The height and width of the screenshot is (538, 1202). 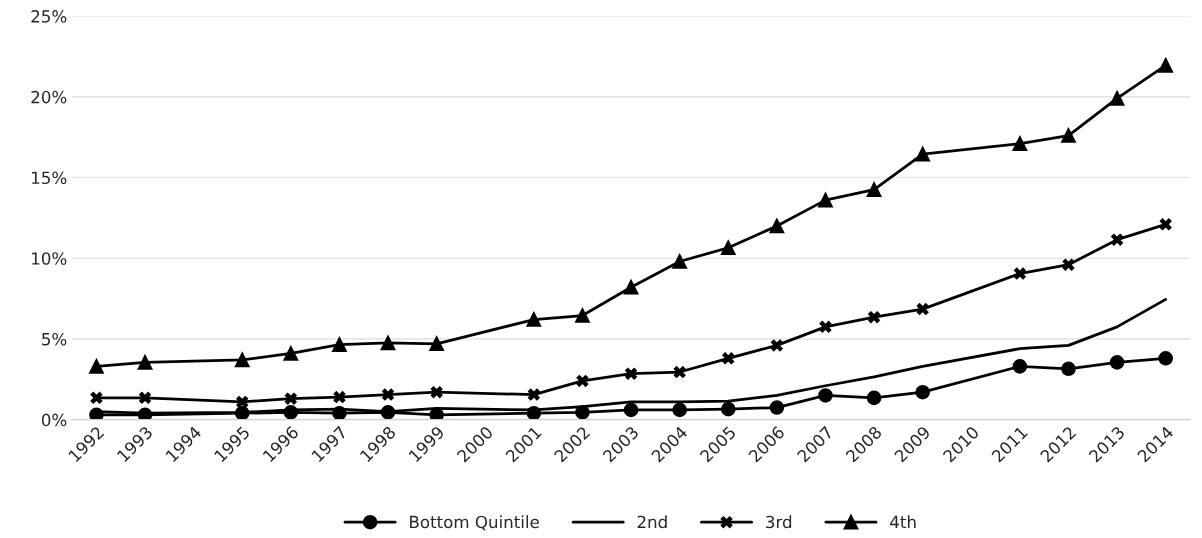 I want to click on y-tick-label: 5%, so click(x=54, y=339).